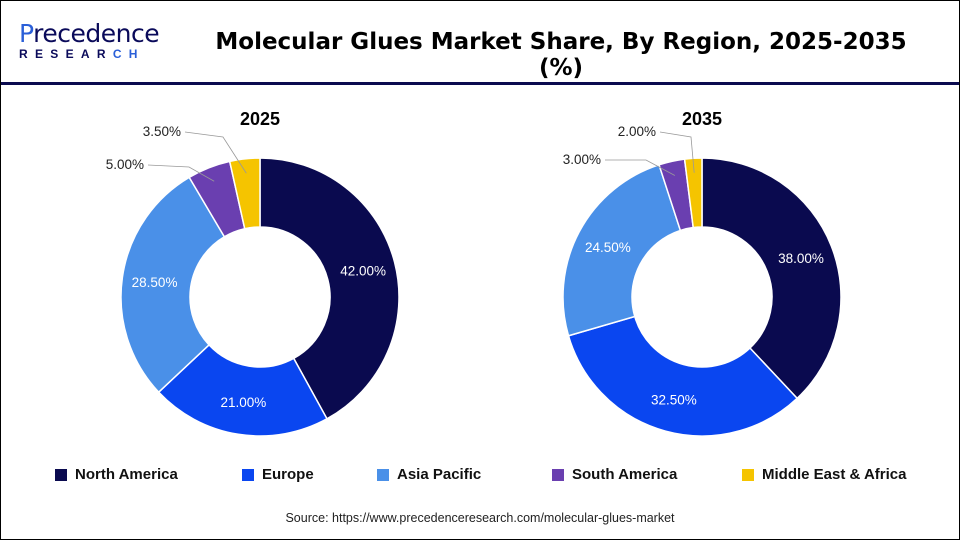 This screenshot has width=960, height=540. Describe the element at coordinates (363, 271) in the screenshot. I see `data-label: 42.00%` at that location.